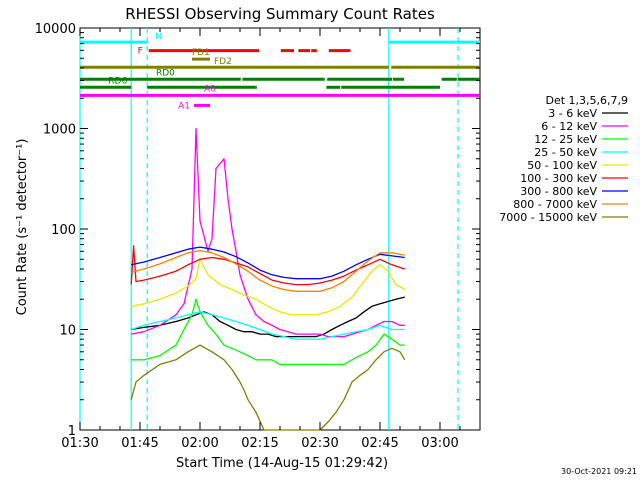 The width and height of the screenshot is (640, 480). I want to click on x-tick-label: 02:30, so click(319, 443).